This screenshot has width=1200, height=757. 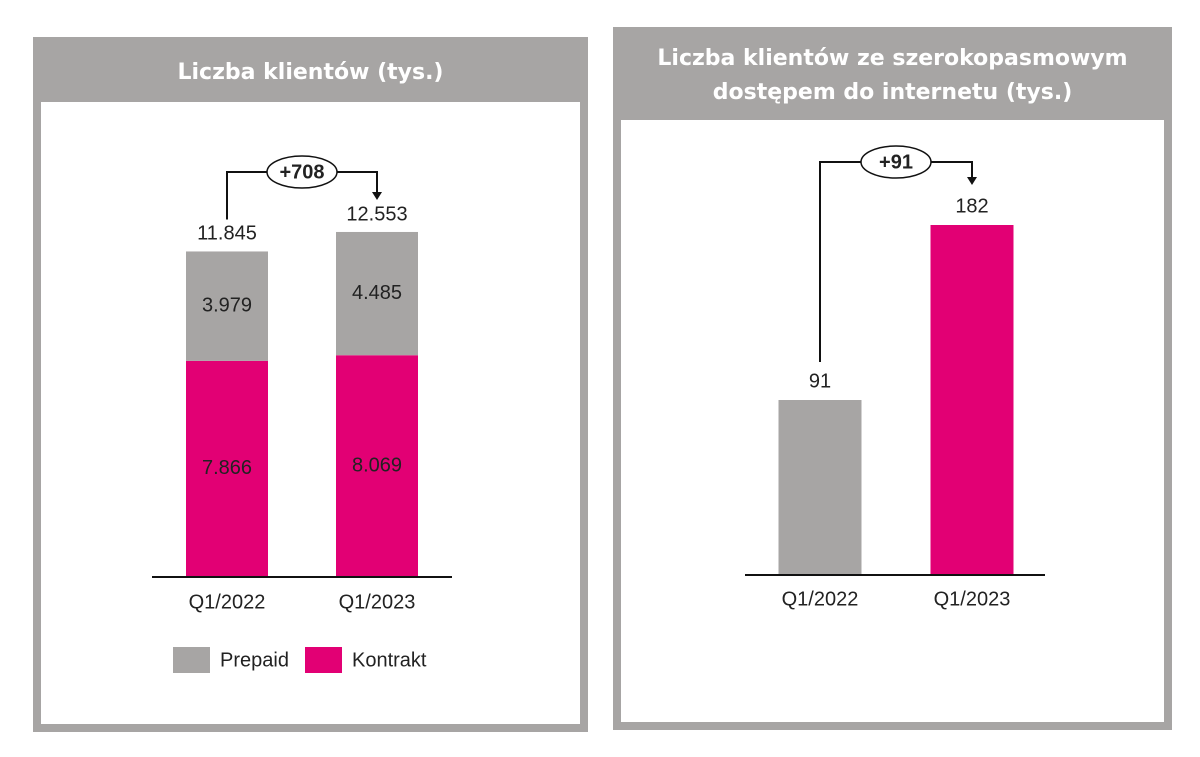 I want to click on total-label: 12.553, so click(x=376, y=214).